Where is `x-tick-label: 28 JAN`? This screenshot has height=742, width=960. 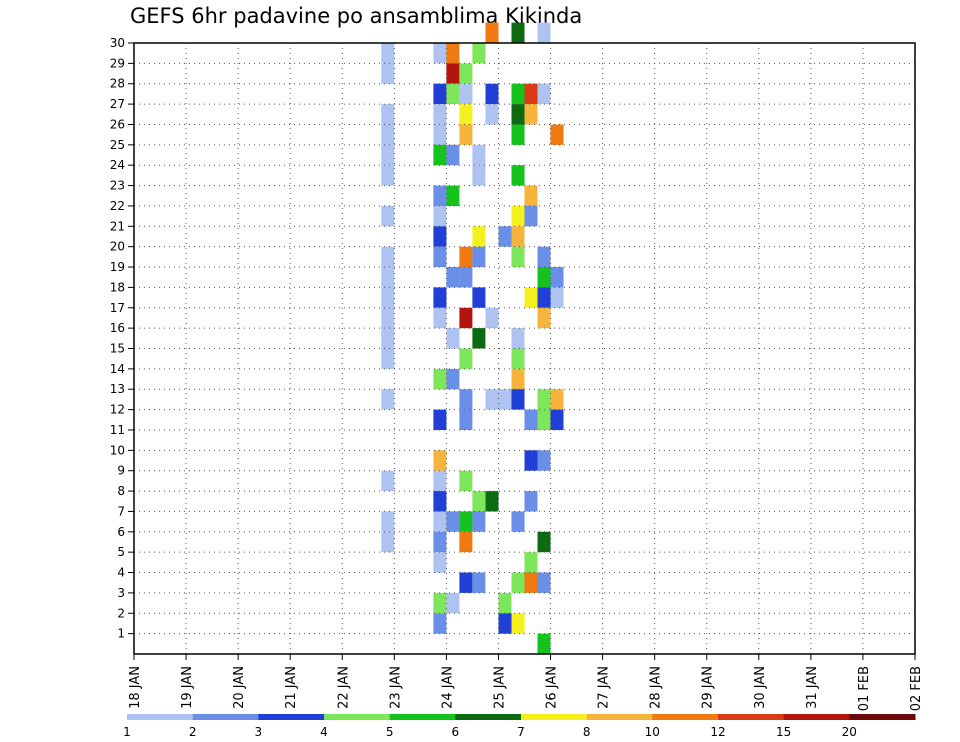 x-tick-label: 28 JAN is located at coordinates (656, 687).